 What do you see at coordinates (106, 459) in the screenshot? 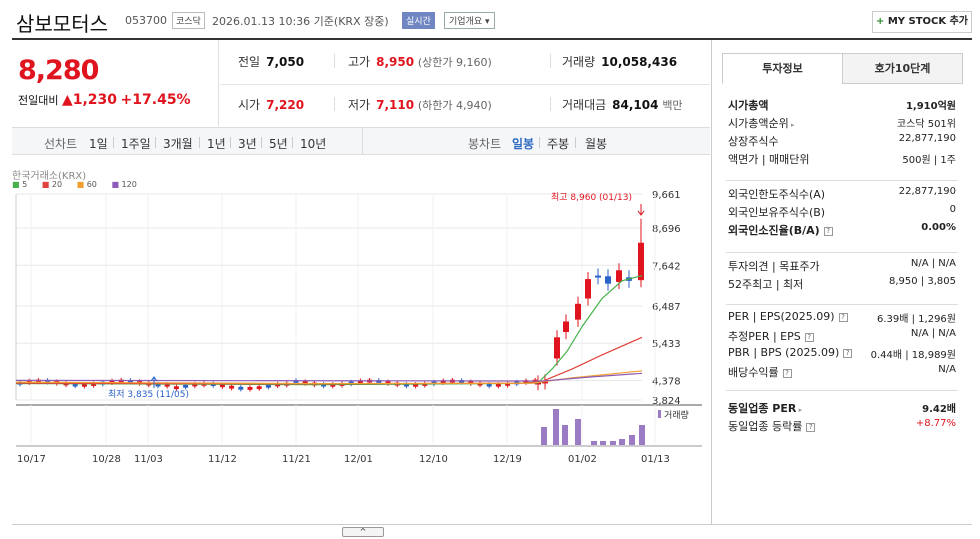
I see `x-tick-label: 10/28` at bounding box center [106, 459].